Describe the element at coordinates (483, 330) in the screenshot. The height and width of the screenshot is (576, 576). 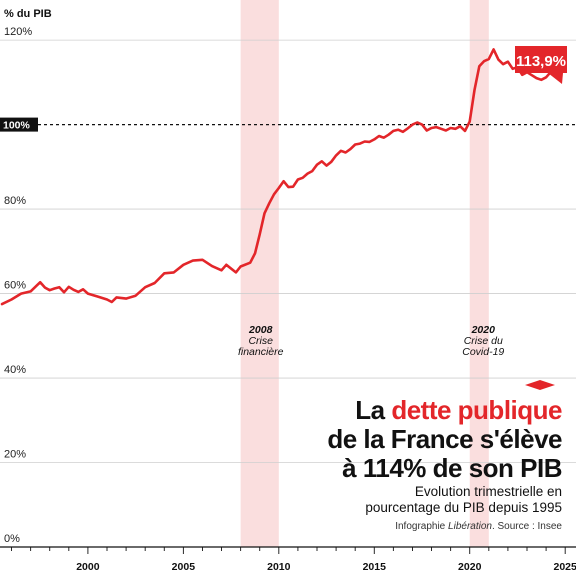
I see `annotation-year: 2020` at that location.